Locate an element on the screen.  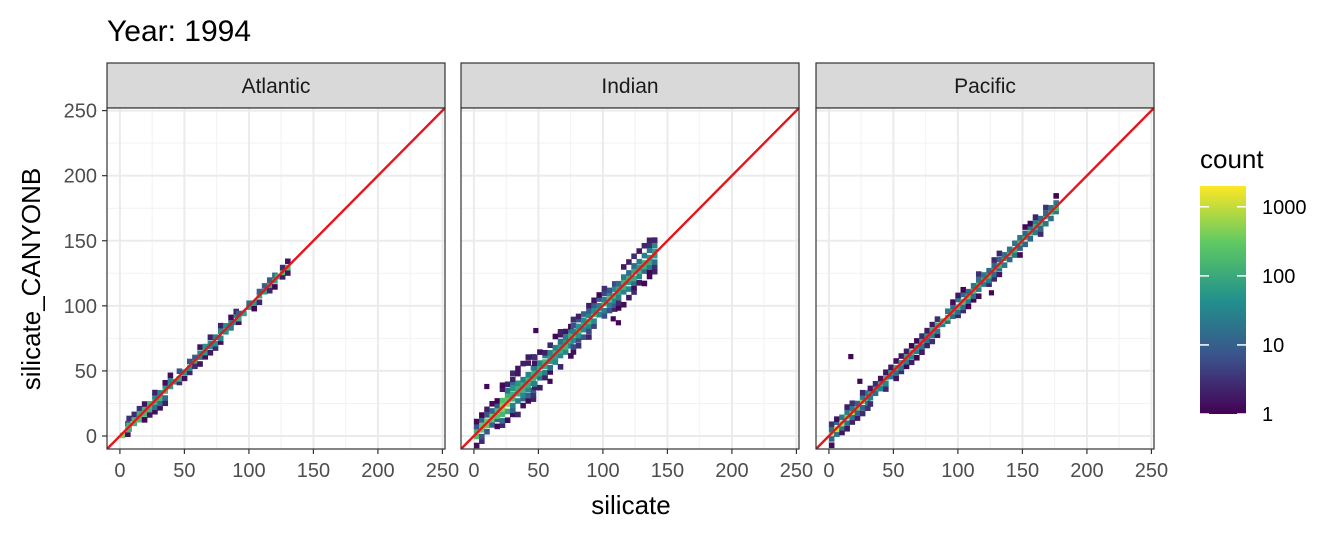
chart-title: Year: 1994 is located at coordinates (179, 31).